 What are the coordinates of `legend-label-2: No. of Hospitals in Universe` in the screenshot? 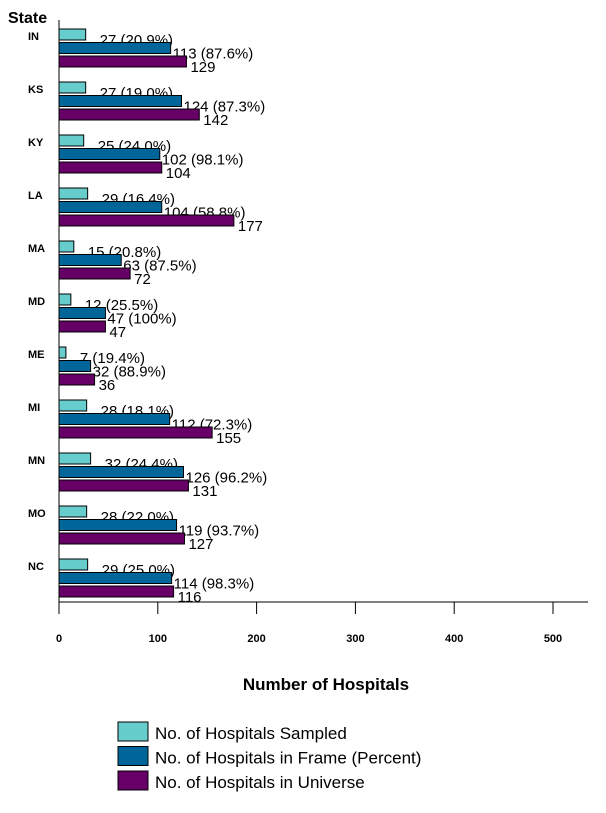 It's located at (260, 782).